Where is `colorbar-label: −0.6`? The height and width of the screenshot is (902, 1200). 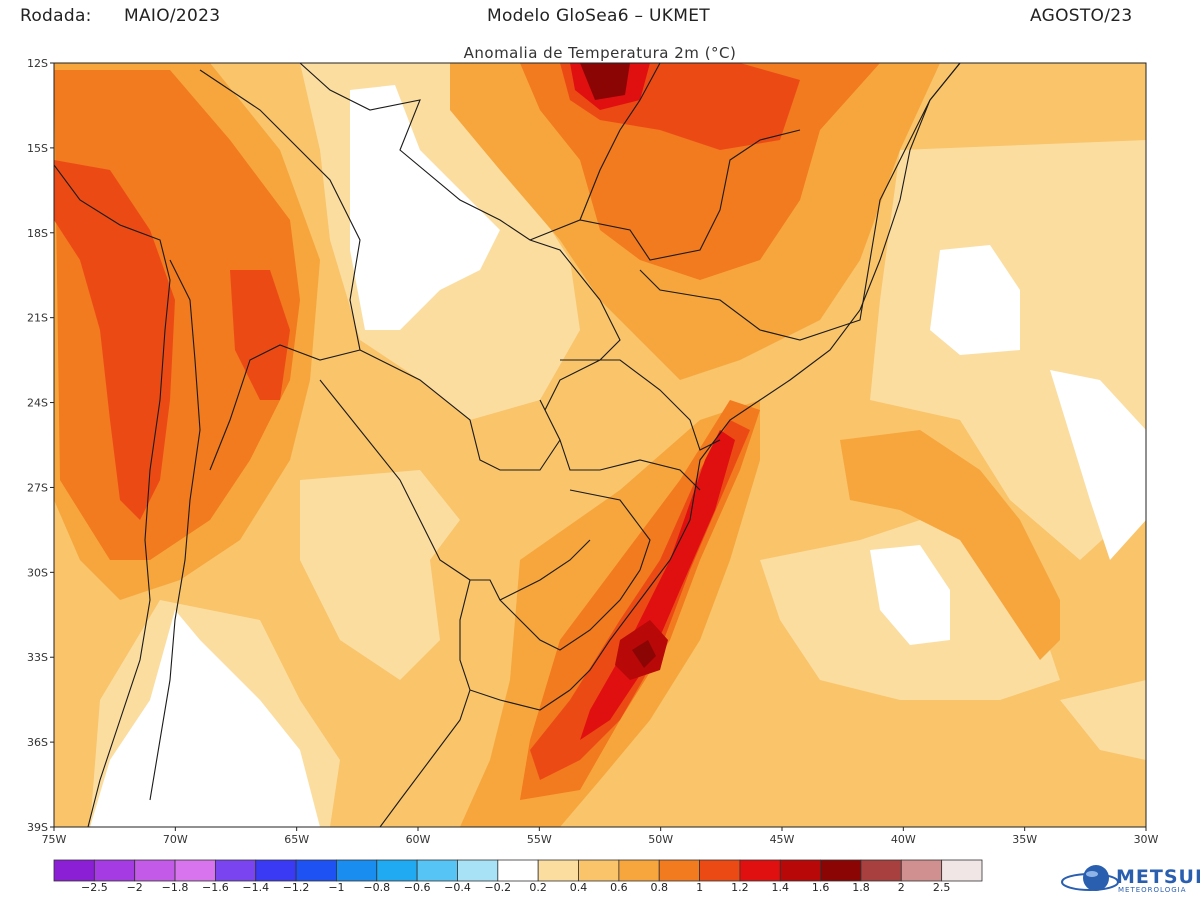 colorbar-label: −0.6 is located at coordinates (417, 887).